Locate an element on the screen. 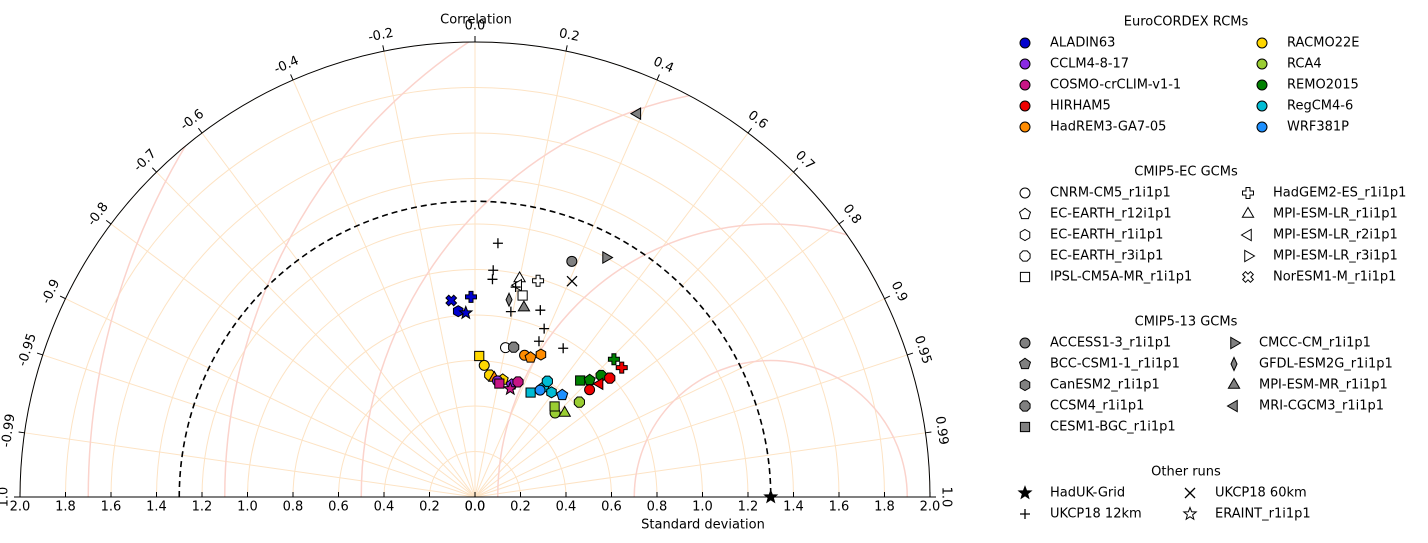 This screenshot has width=1428, height=543. legend-label: EC-EARTH_r1i1p1 is located at coordinates (1106, 235).